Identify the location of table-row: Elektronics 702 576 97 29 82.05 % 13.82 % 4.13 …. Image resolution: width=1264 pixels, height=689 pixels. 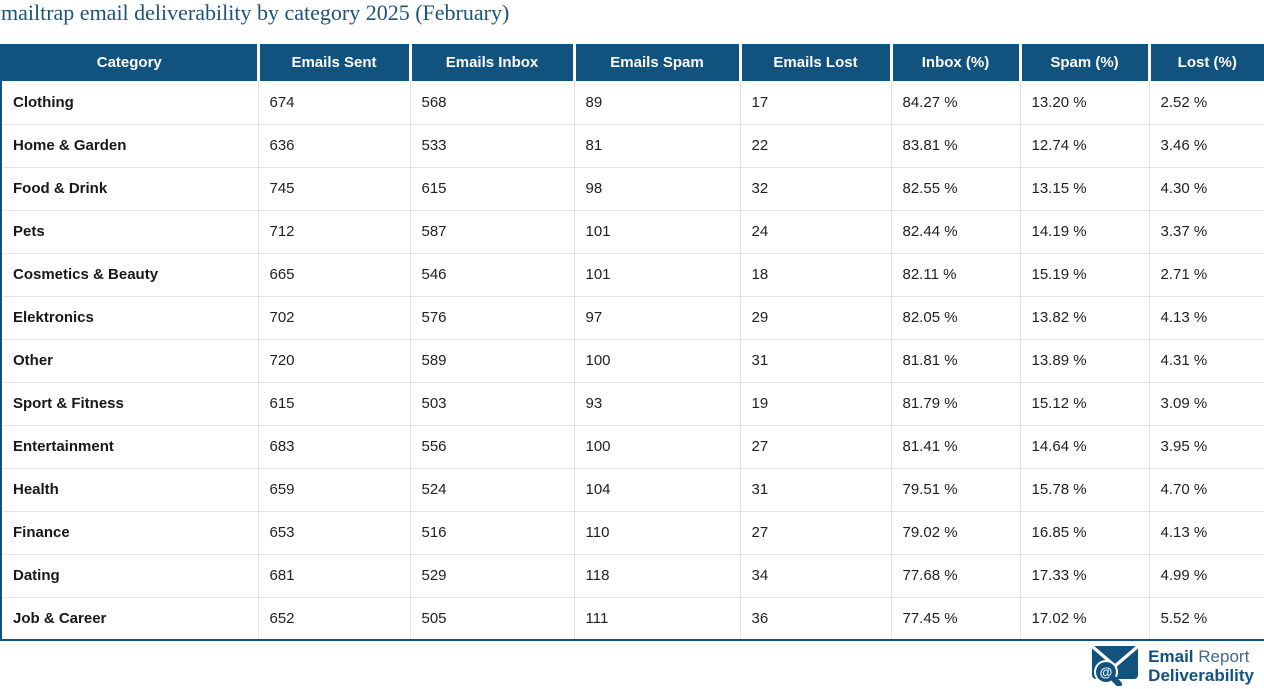
(632, 318).